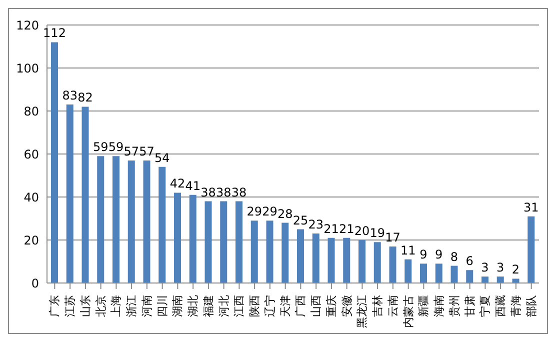 The width and height of the screenshot is (556, 342). Describe the element at coordinates (116, 306) in the screenshot. I see `x-tick-label: 上海` at that location.